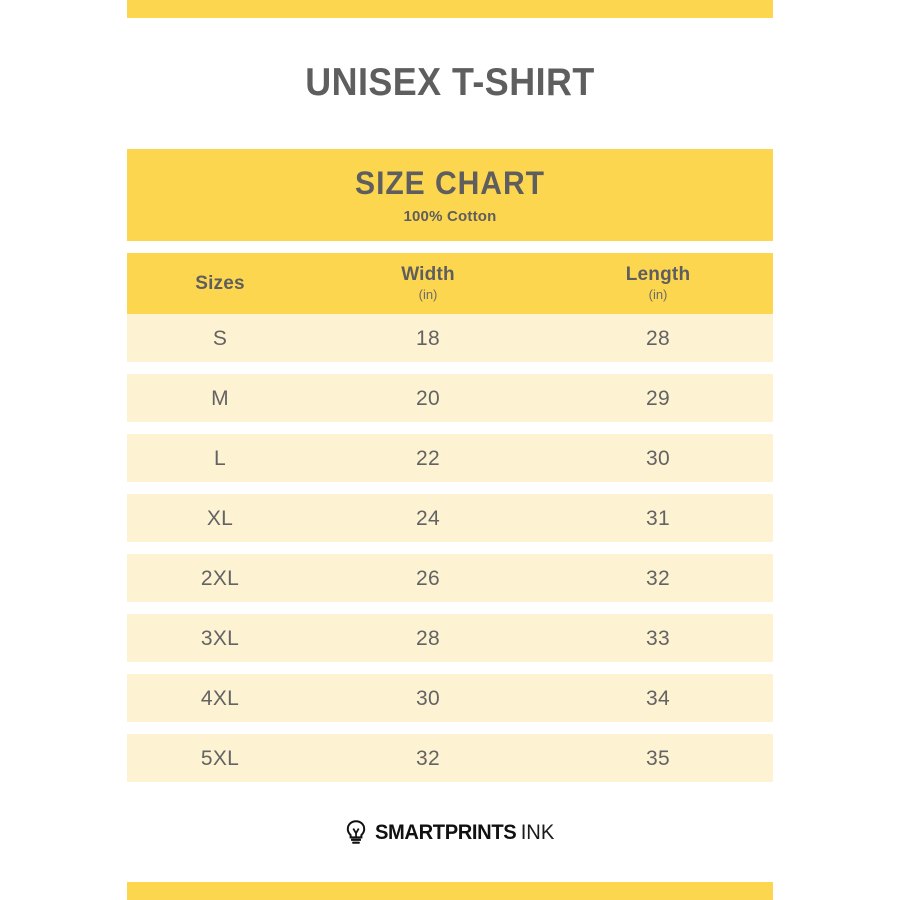 The height and width of the screenshot is (900, 900). I want to click on cell-size: 4XL, so click(220, 698).